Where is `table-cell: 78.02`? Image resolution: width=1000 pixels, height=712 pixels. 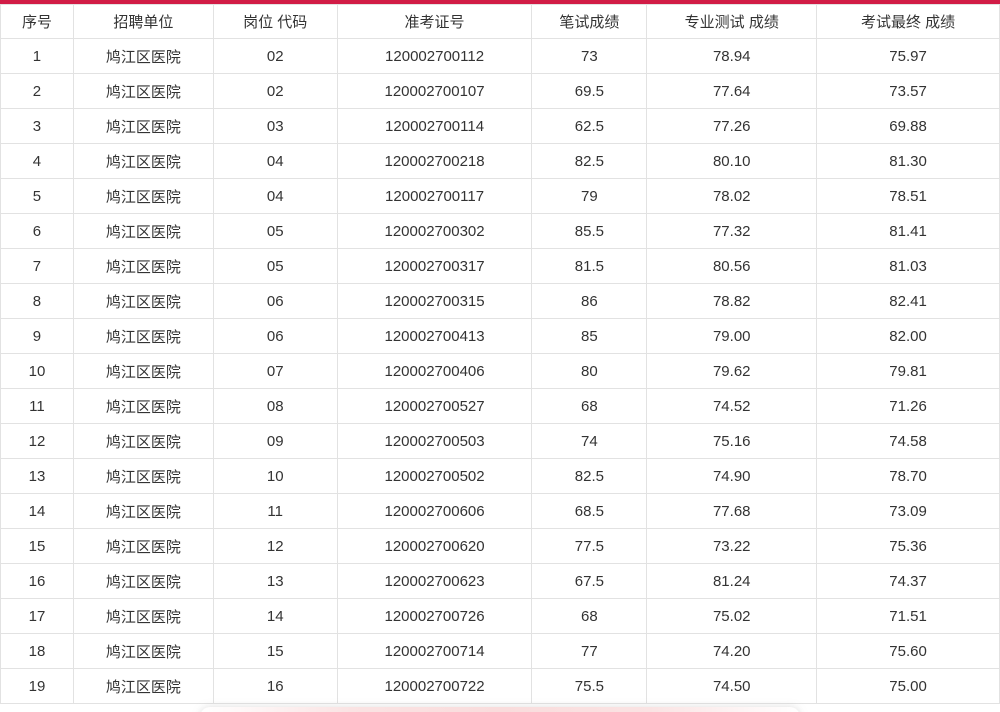
table-cell: 78.02 is located at coordinates (732, 196).